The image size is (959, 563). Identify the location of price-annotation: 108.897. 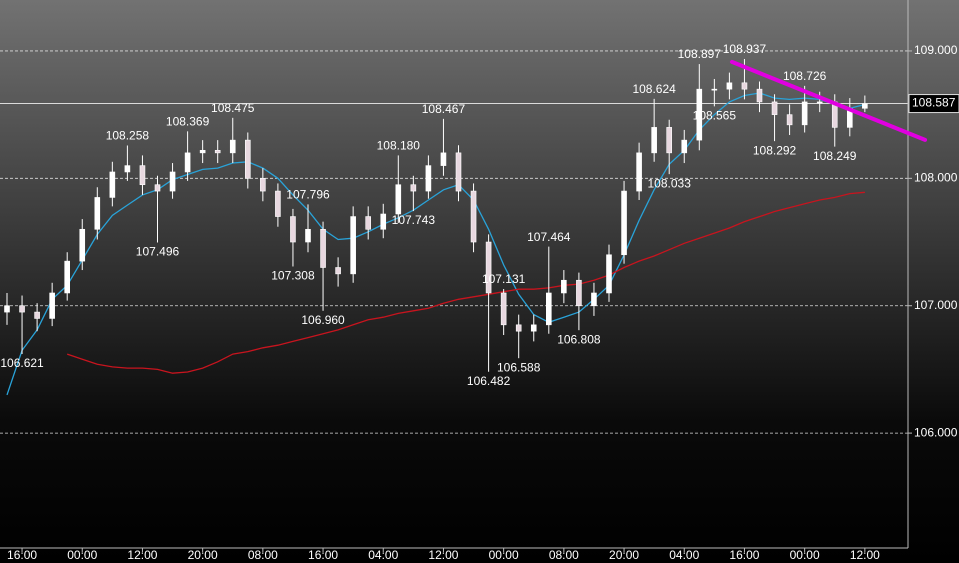
(700, 54).